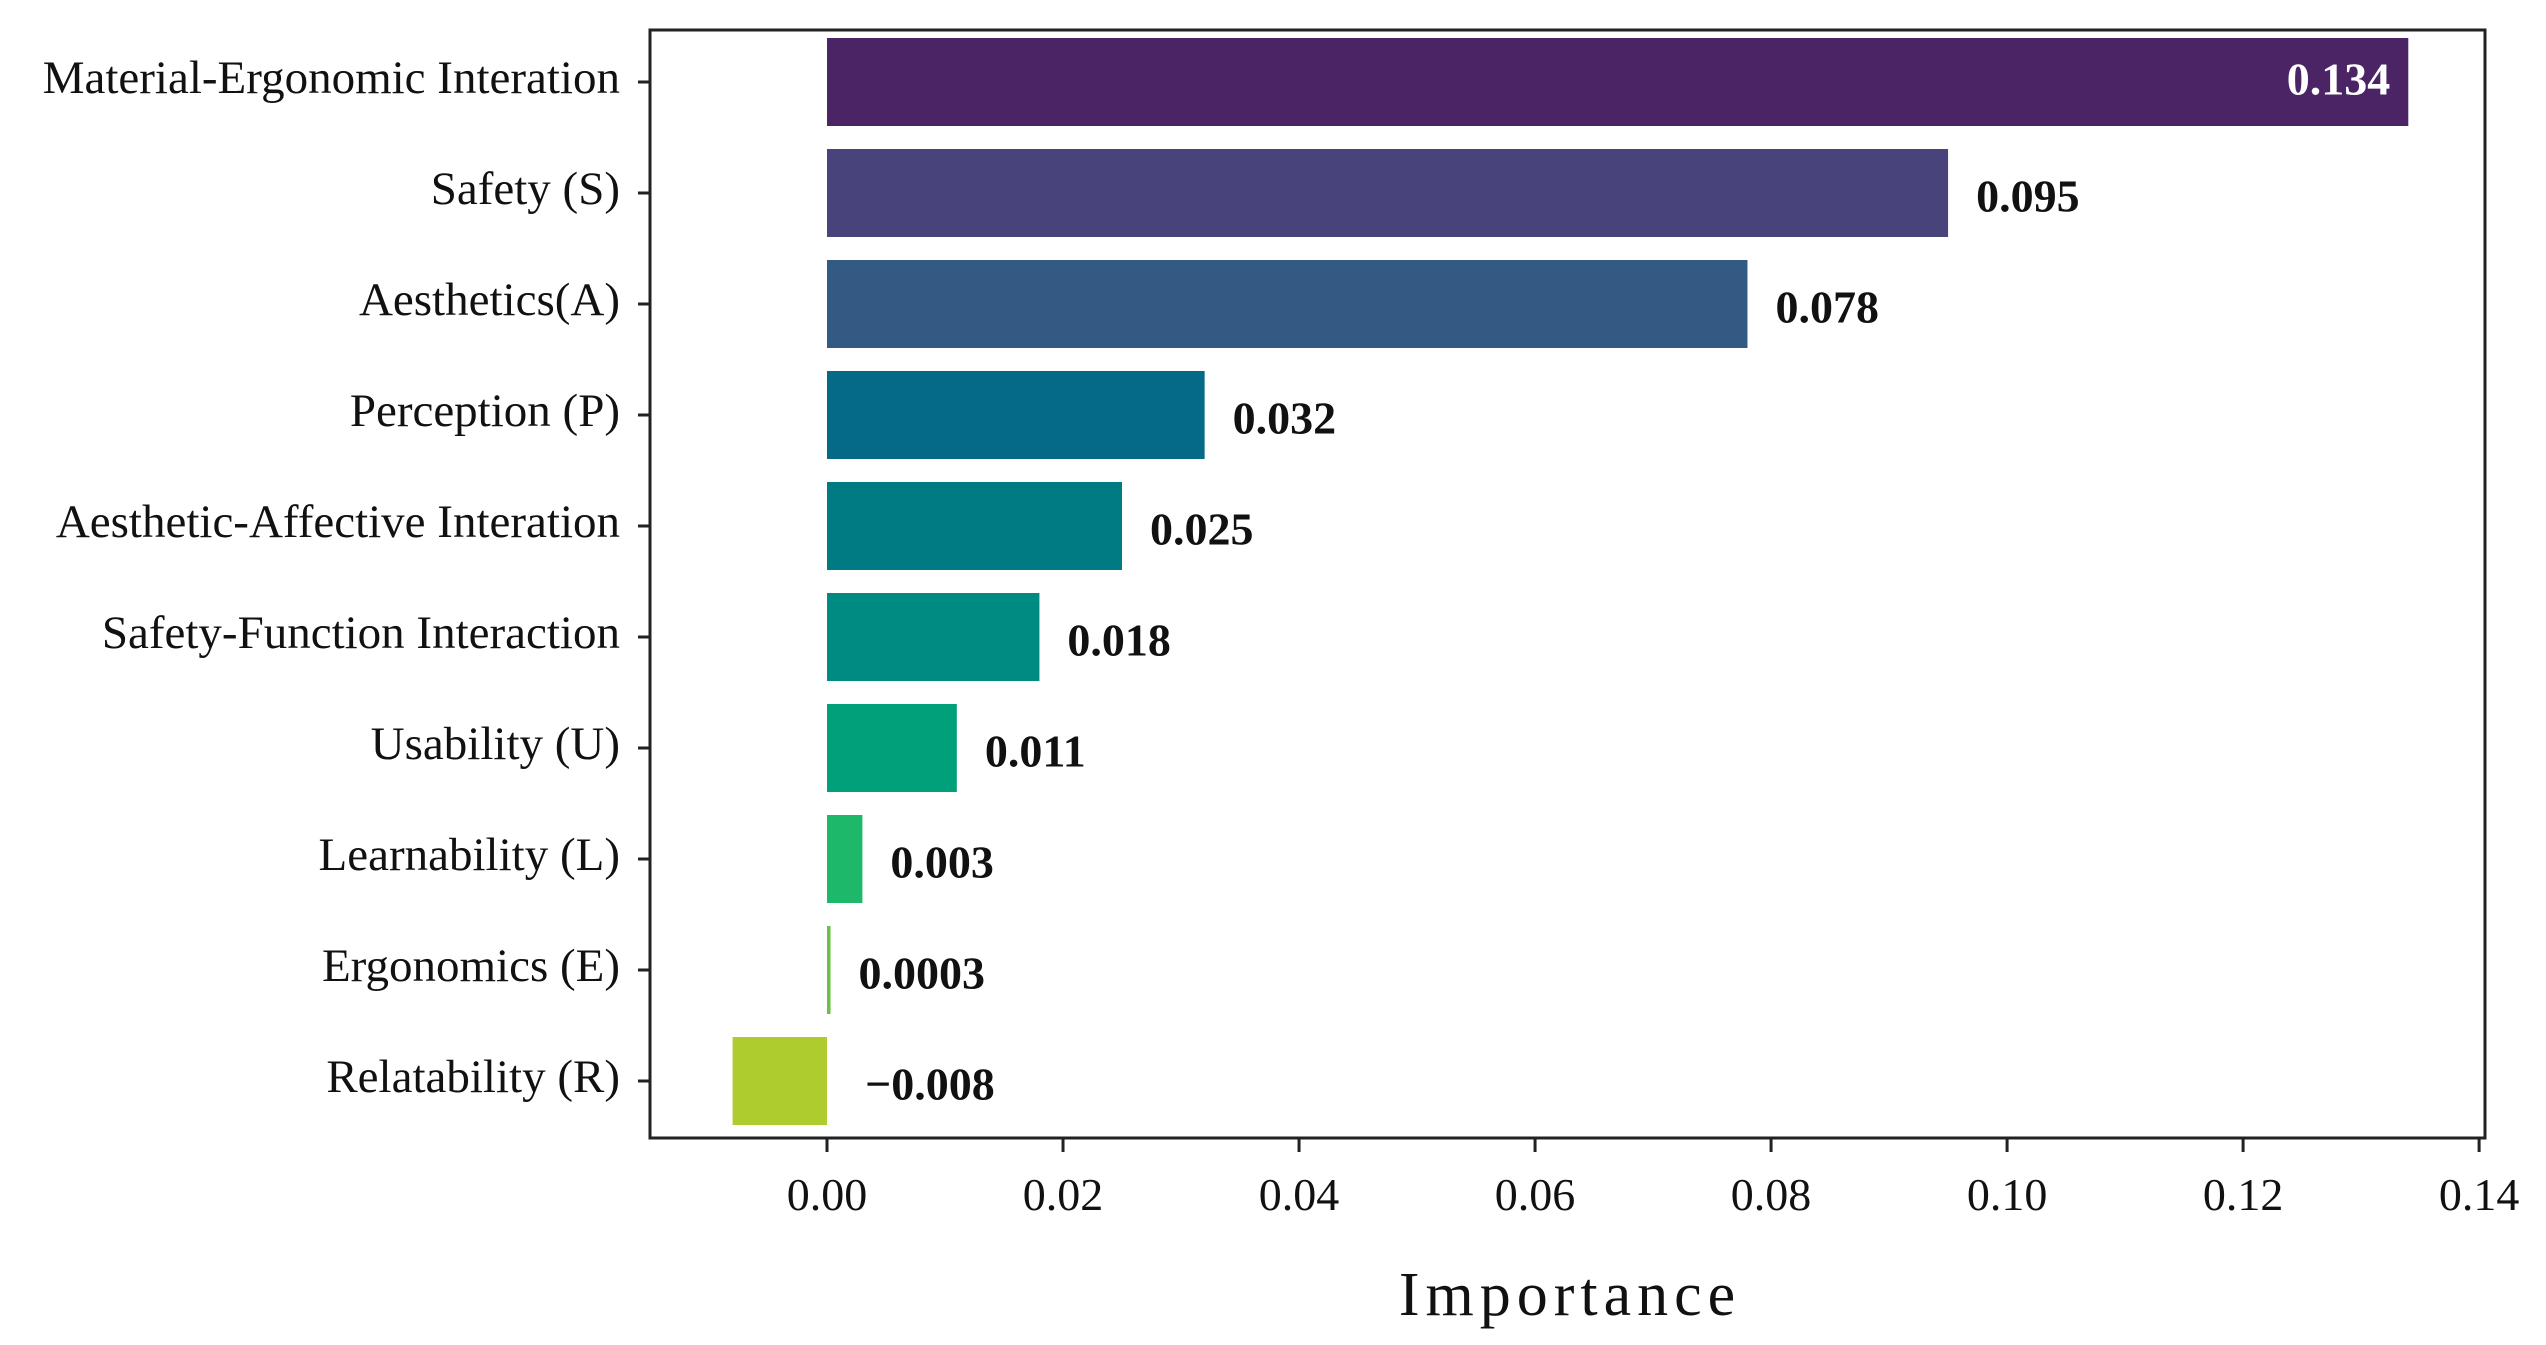  Describe the element at coordinates (331, 78) in the screenshot. I see `category-label-0: Material-Ergonomic Interation` at that location.